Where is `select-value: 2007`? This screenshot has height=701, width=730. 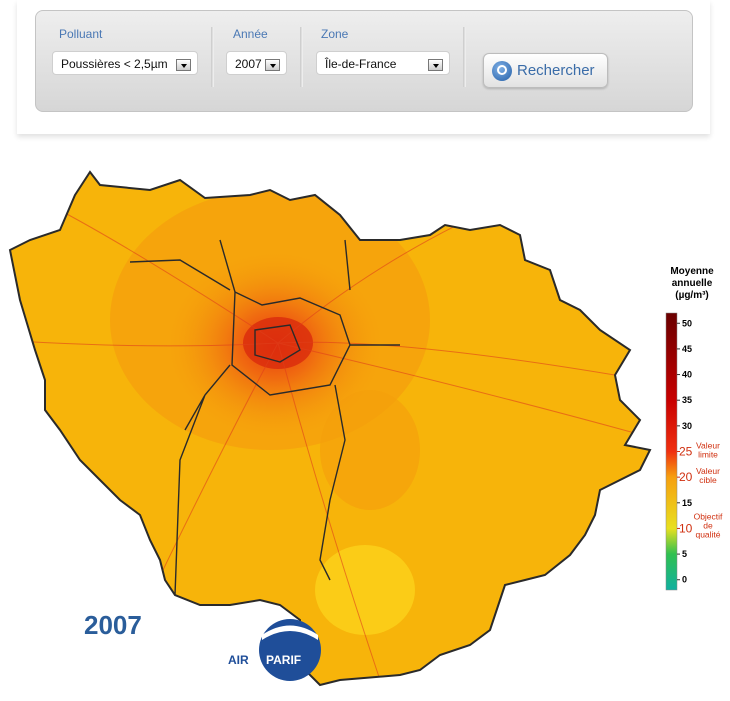 select-value: 2007 is located at coordinates (248, 64).